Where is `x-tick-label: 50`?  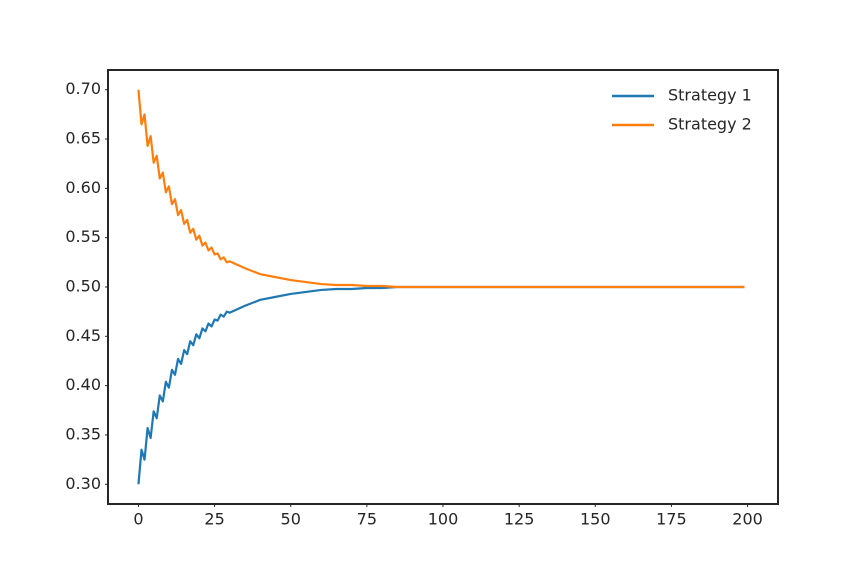
x-tick-label: 50 is located at coordinates (291, 519).